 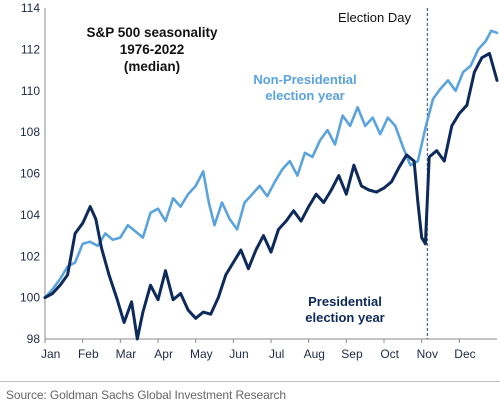 I want to click on y-tick-label: 108, so click(x=30, y=132).